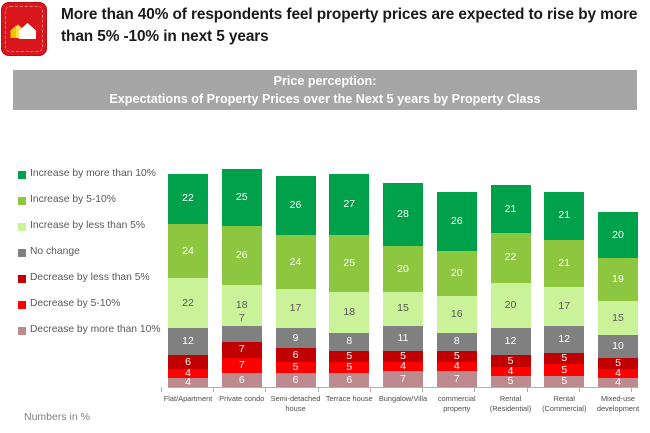  Describe the element at coordinates (403, 214) in the screenshot. I see `bar-segment: 28` at that location.